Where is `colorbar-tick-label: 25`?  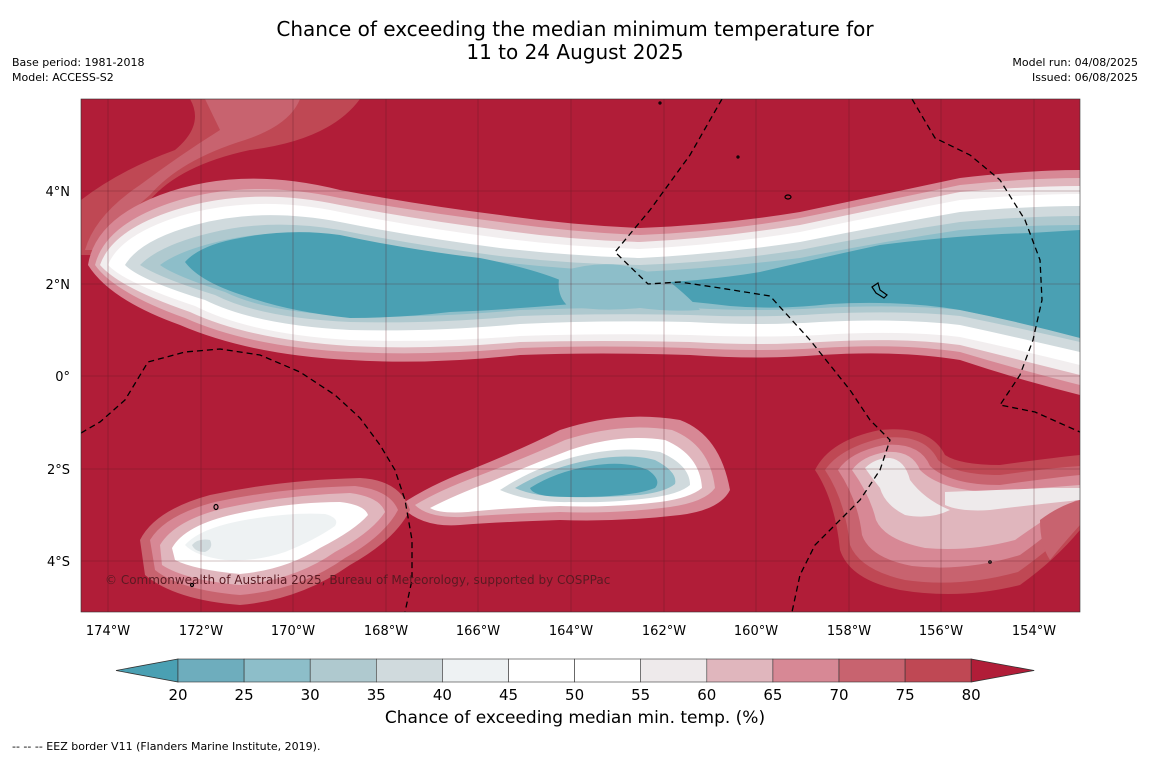 colorbar-tick-label: 25 is located at coordinates (244, 693).